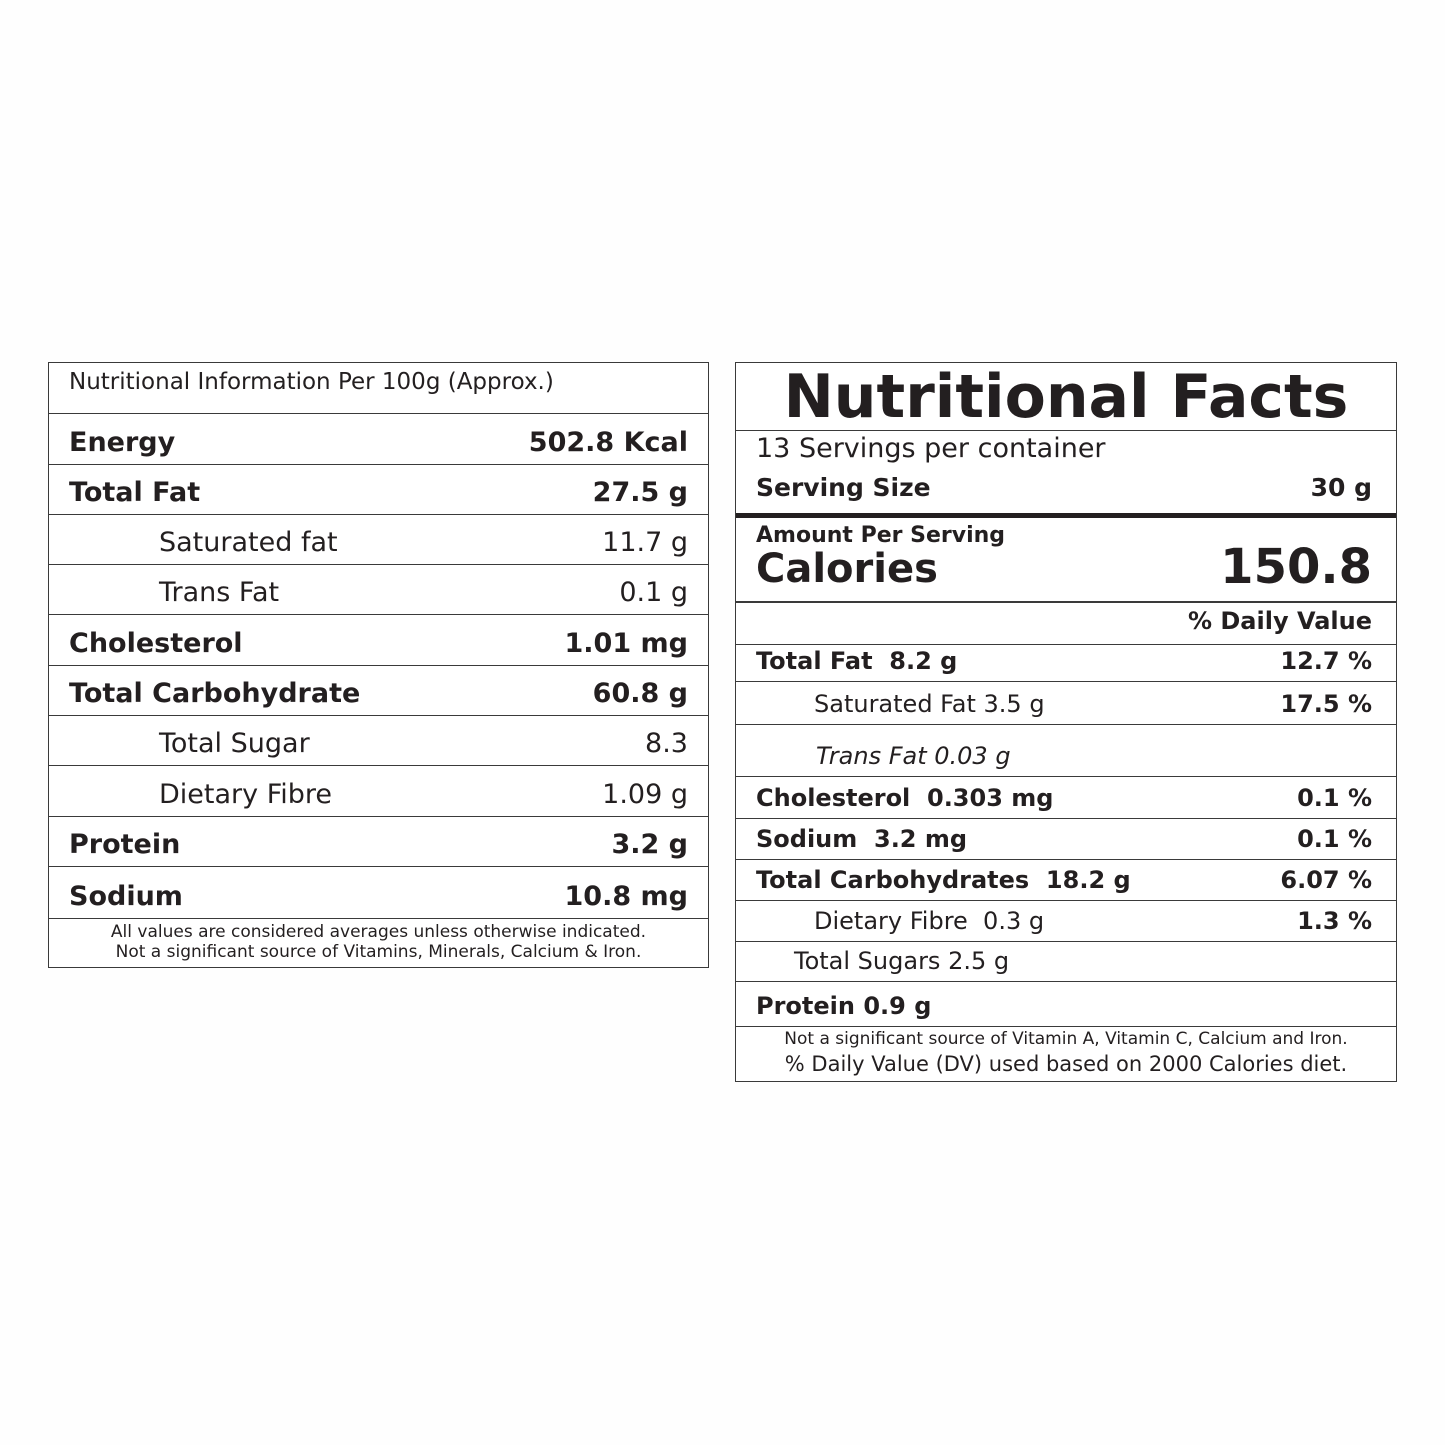  What do you see at coordinates (215, 693) in the screenshot?
I see `left-row-label: Total Carbohydrate` at bounding box center [215, 693].